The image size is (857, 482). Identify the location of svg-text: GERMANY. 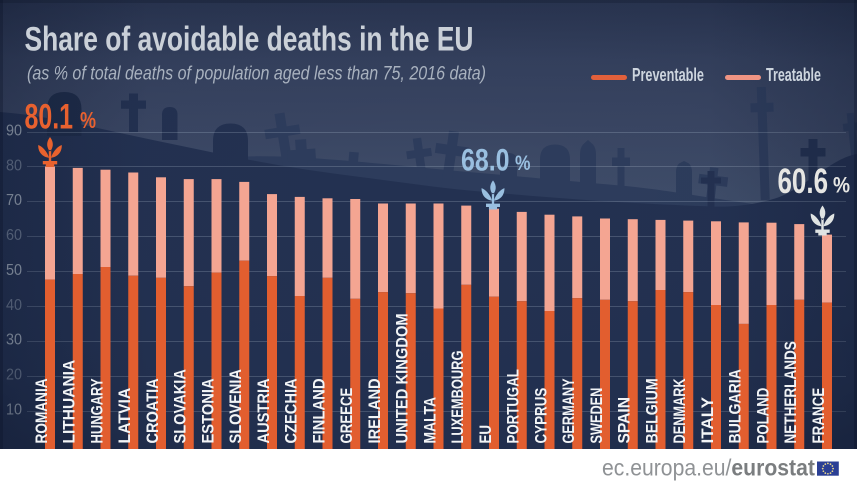
(568, 411).